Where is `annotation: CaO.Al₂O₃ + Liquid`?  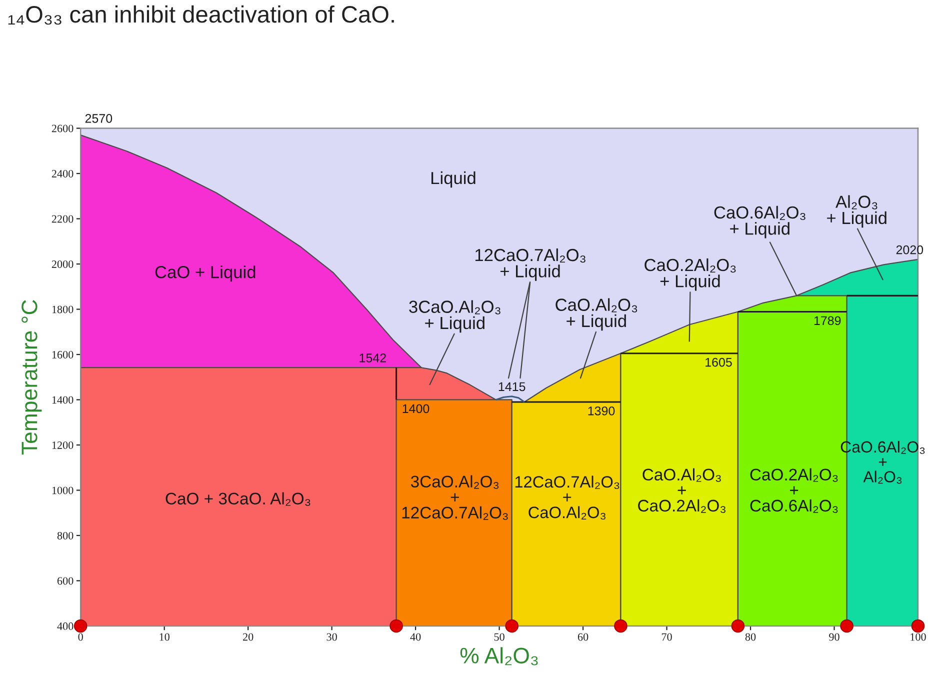 annotation: CaO.Al₂O₃ + Liquid is located at coordinates (597, 314).